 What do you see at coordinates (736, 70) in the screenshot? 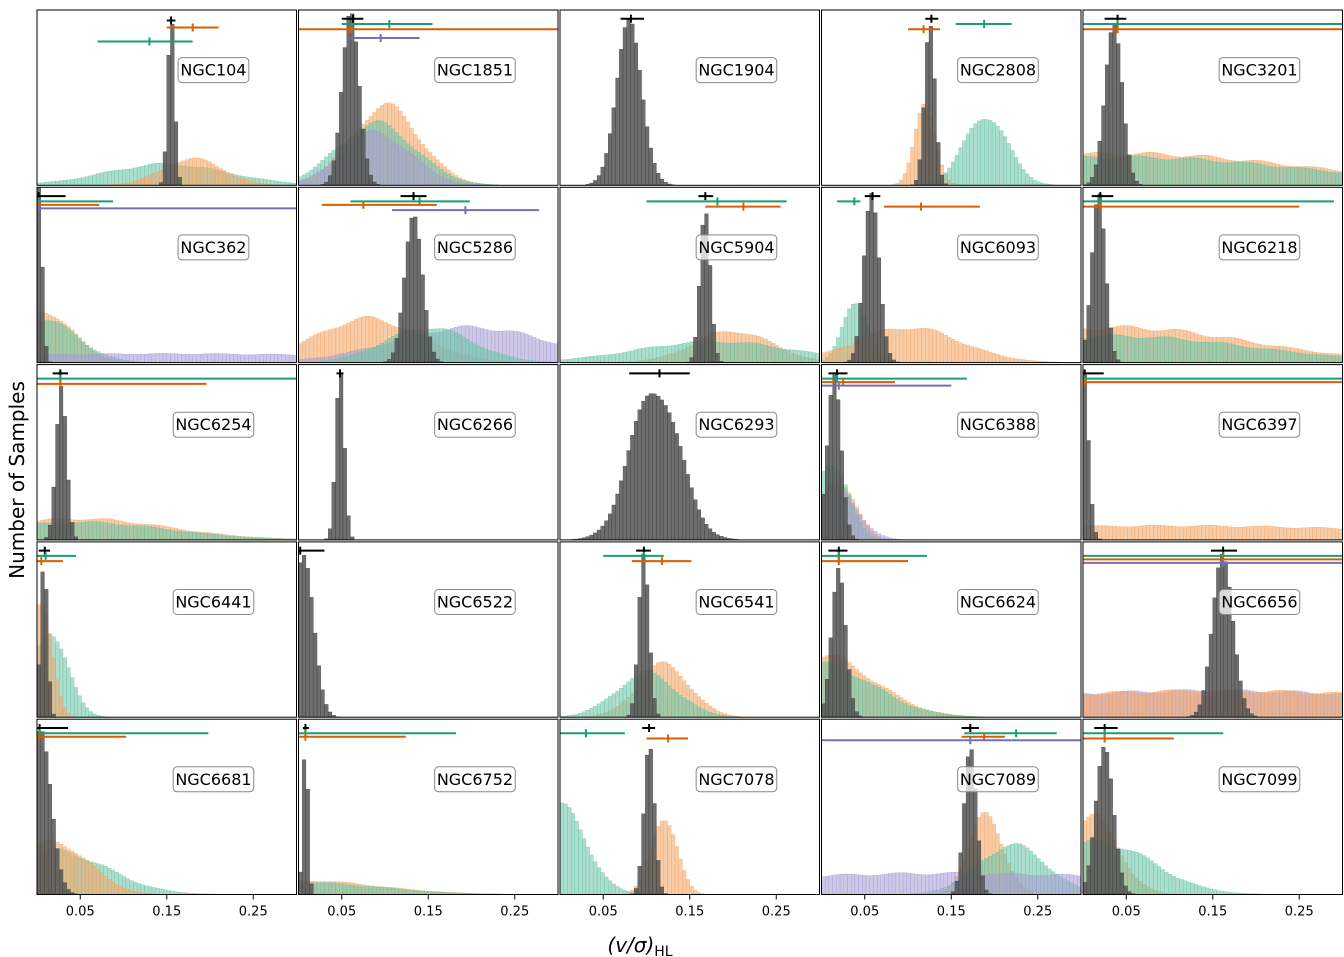
I see `panel-label-box: NGC1904` at bounding box center [736, 70].